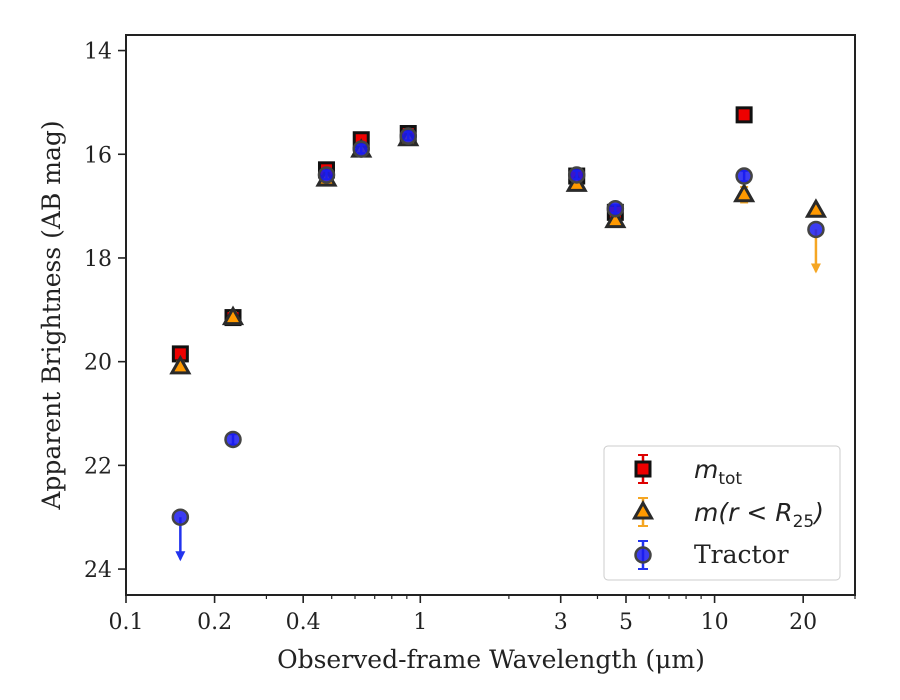 This screenshot has width=900, height=700. What do you see at coordinates (98, 52) in the screenshot?
I see `y-tick-label: 14` at bounding box center [98, 52].